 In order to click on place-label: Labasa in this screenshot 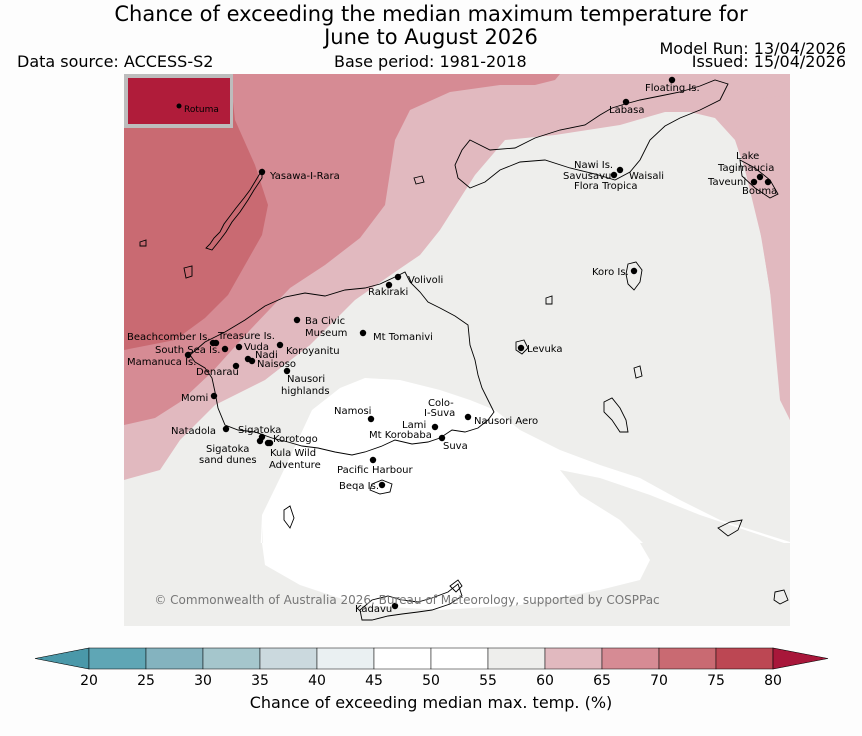, I will do `click(627, 110)`.